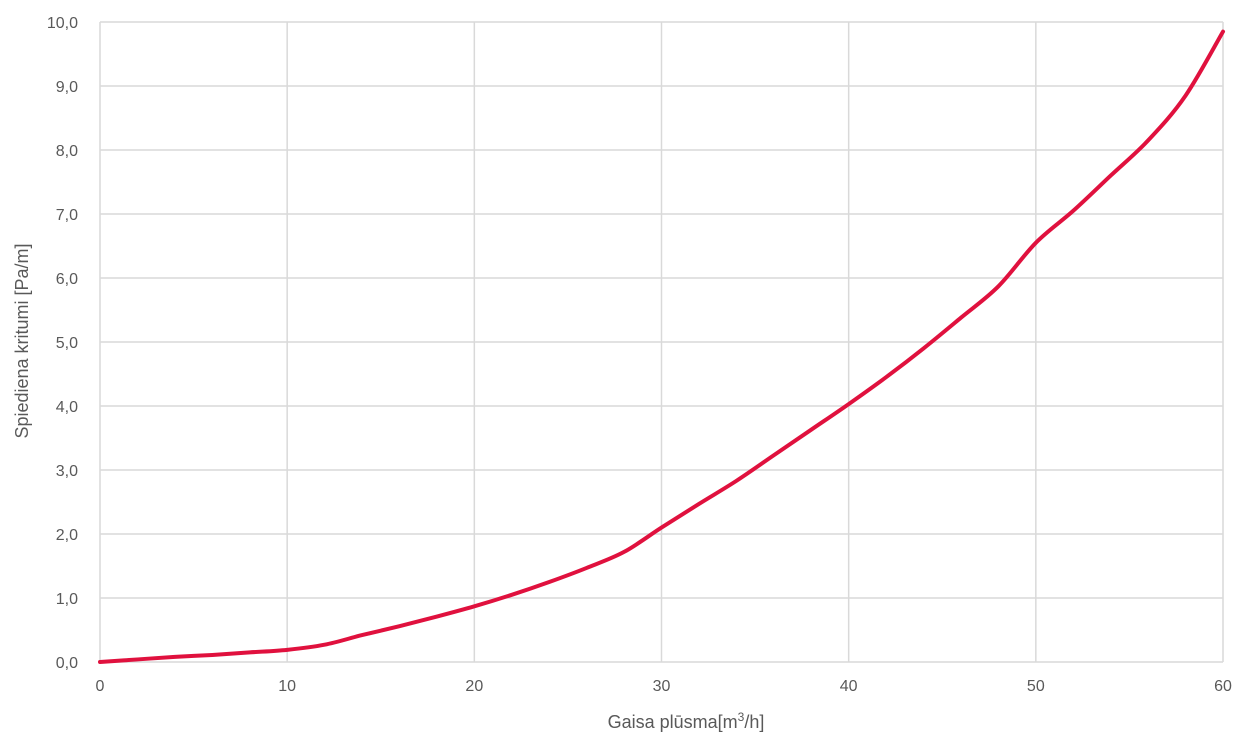 Image resolution: width=1239 pixels, height=738 pixels. I want to click on y-tick-label: 2,0, so click(67, 535).